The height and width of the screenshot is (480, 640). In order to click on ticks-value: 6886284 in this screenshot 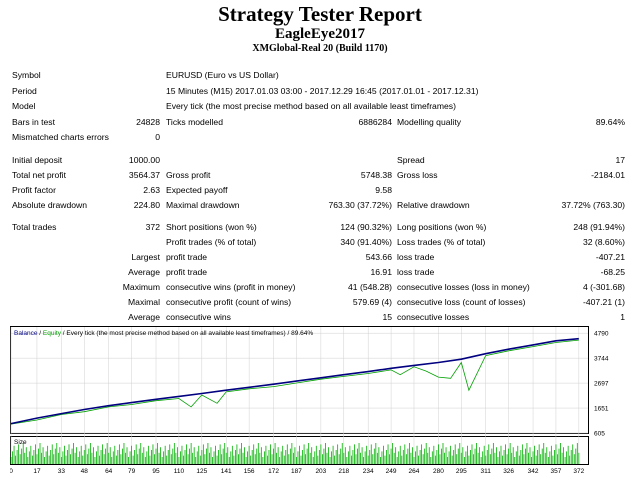, I will do `click(375, 122)`.